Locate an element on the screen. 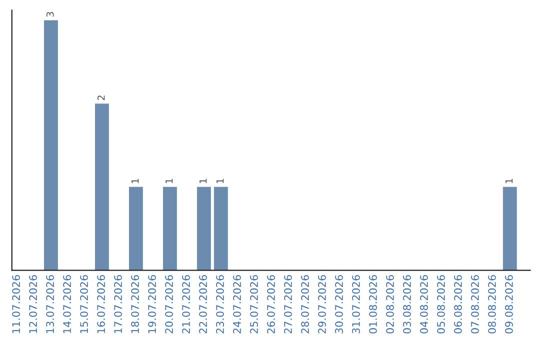 This screenshot has height=340, width=540. x-tick-label: 30.07.2026 is located at coordinates (339, 304).